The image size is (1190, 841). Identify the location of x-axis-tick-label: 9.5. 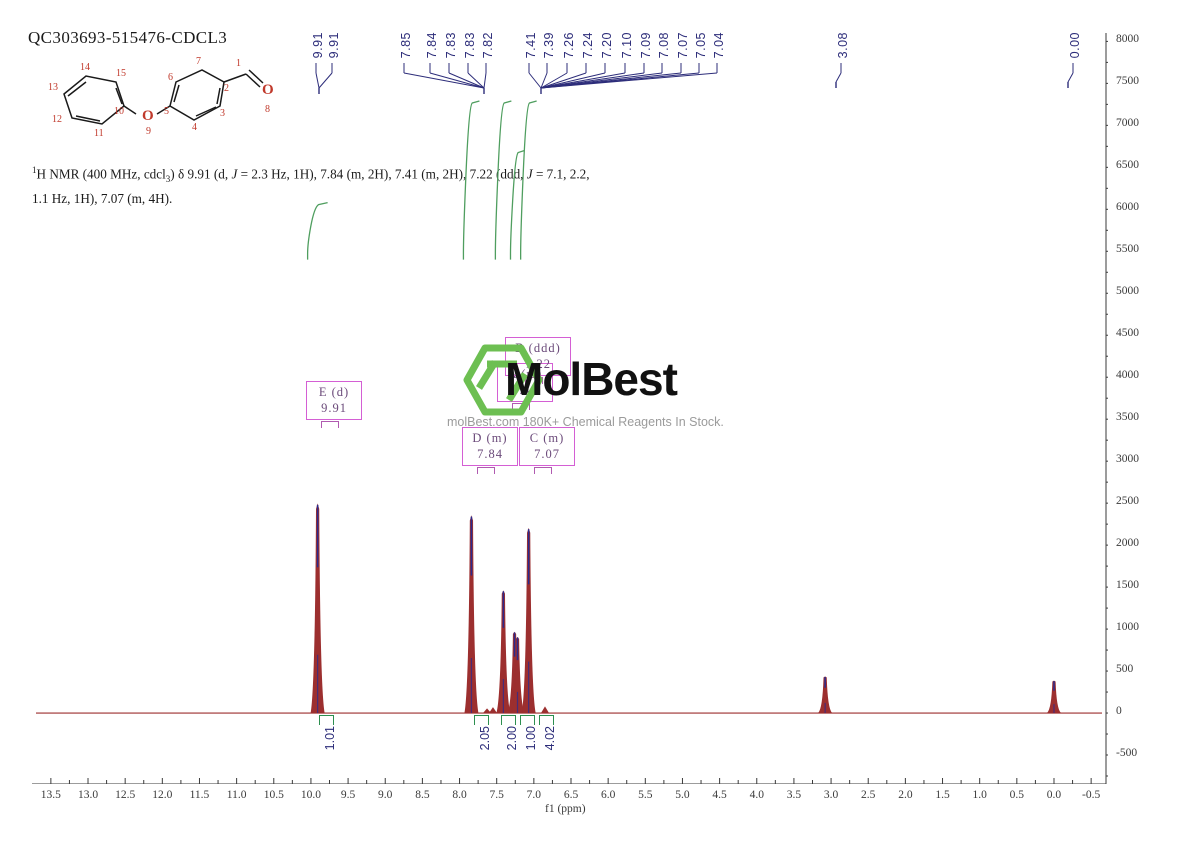
(348, 795).